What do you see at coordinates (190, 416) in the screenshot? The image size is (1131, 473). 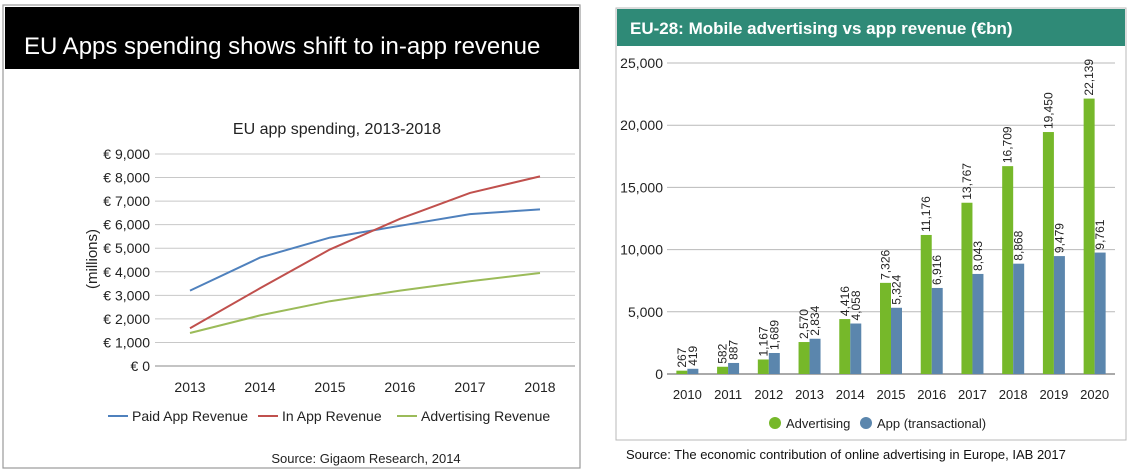 I see `legend-label-1: Paid App Revenue` at bounding box center [190, 416].